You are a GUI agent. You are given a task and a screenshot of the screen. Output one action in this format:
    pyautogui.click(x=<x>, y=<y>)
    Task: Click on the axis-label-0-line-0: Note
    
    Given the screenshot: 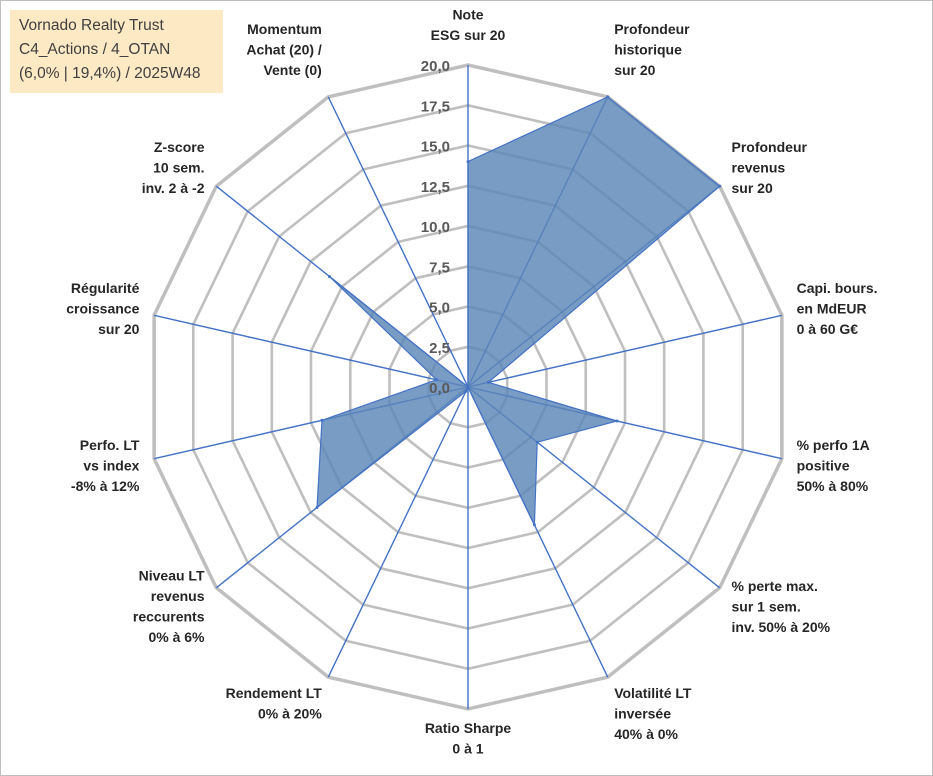 What is the action you would take?
    pyautogui.click(x=467, y=15)
    